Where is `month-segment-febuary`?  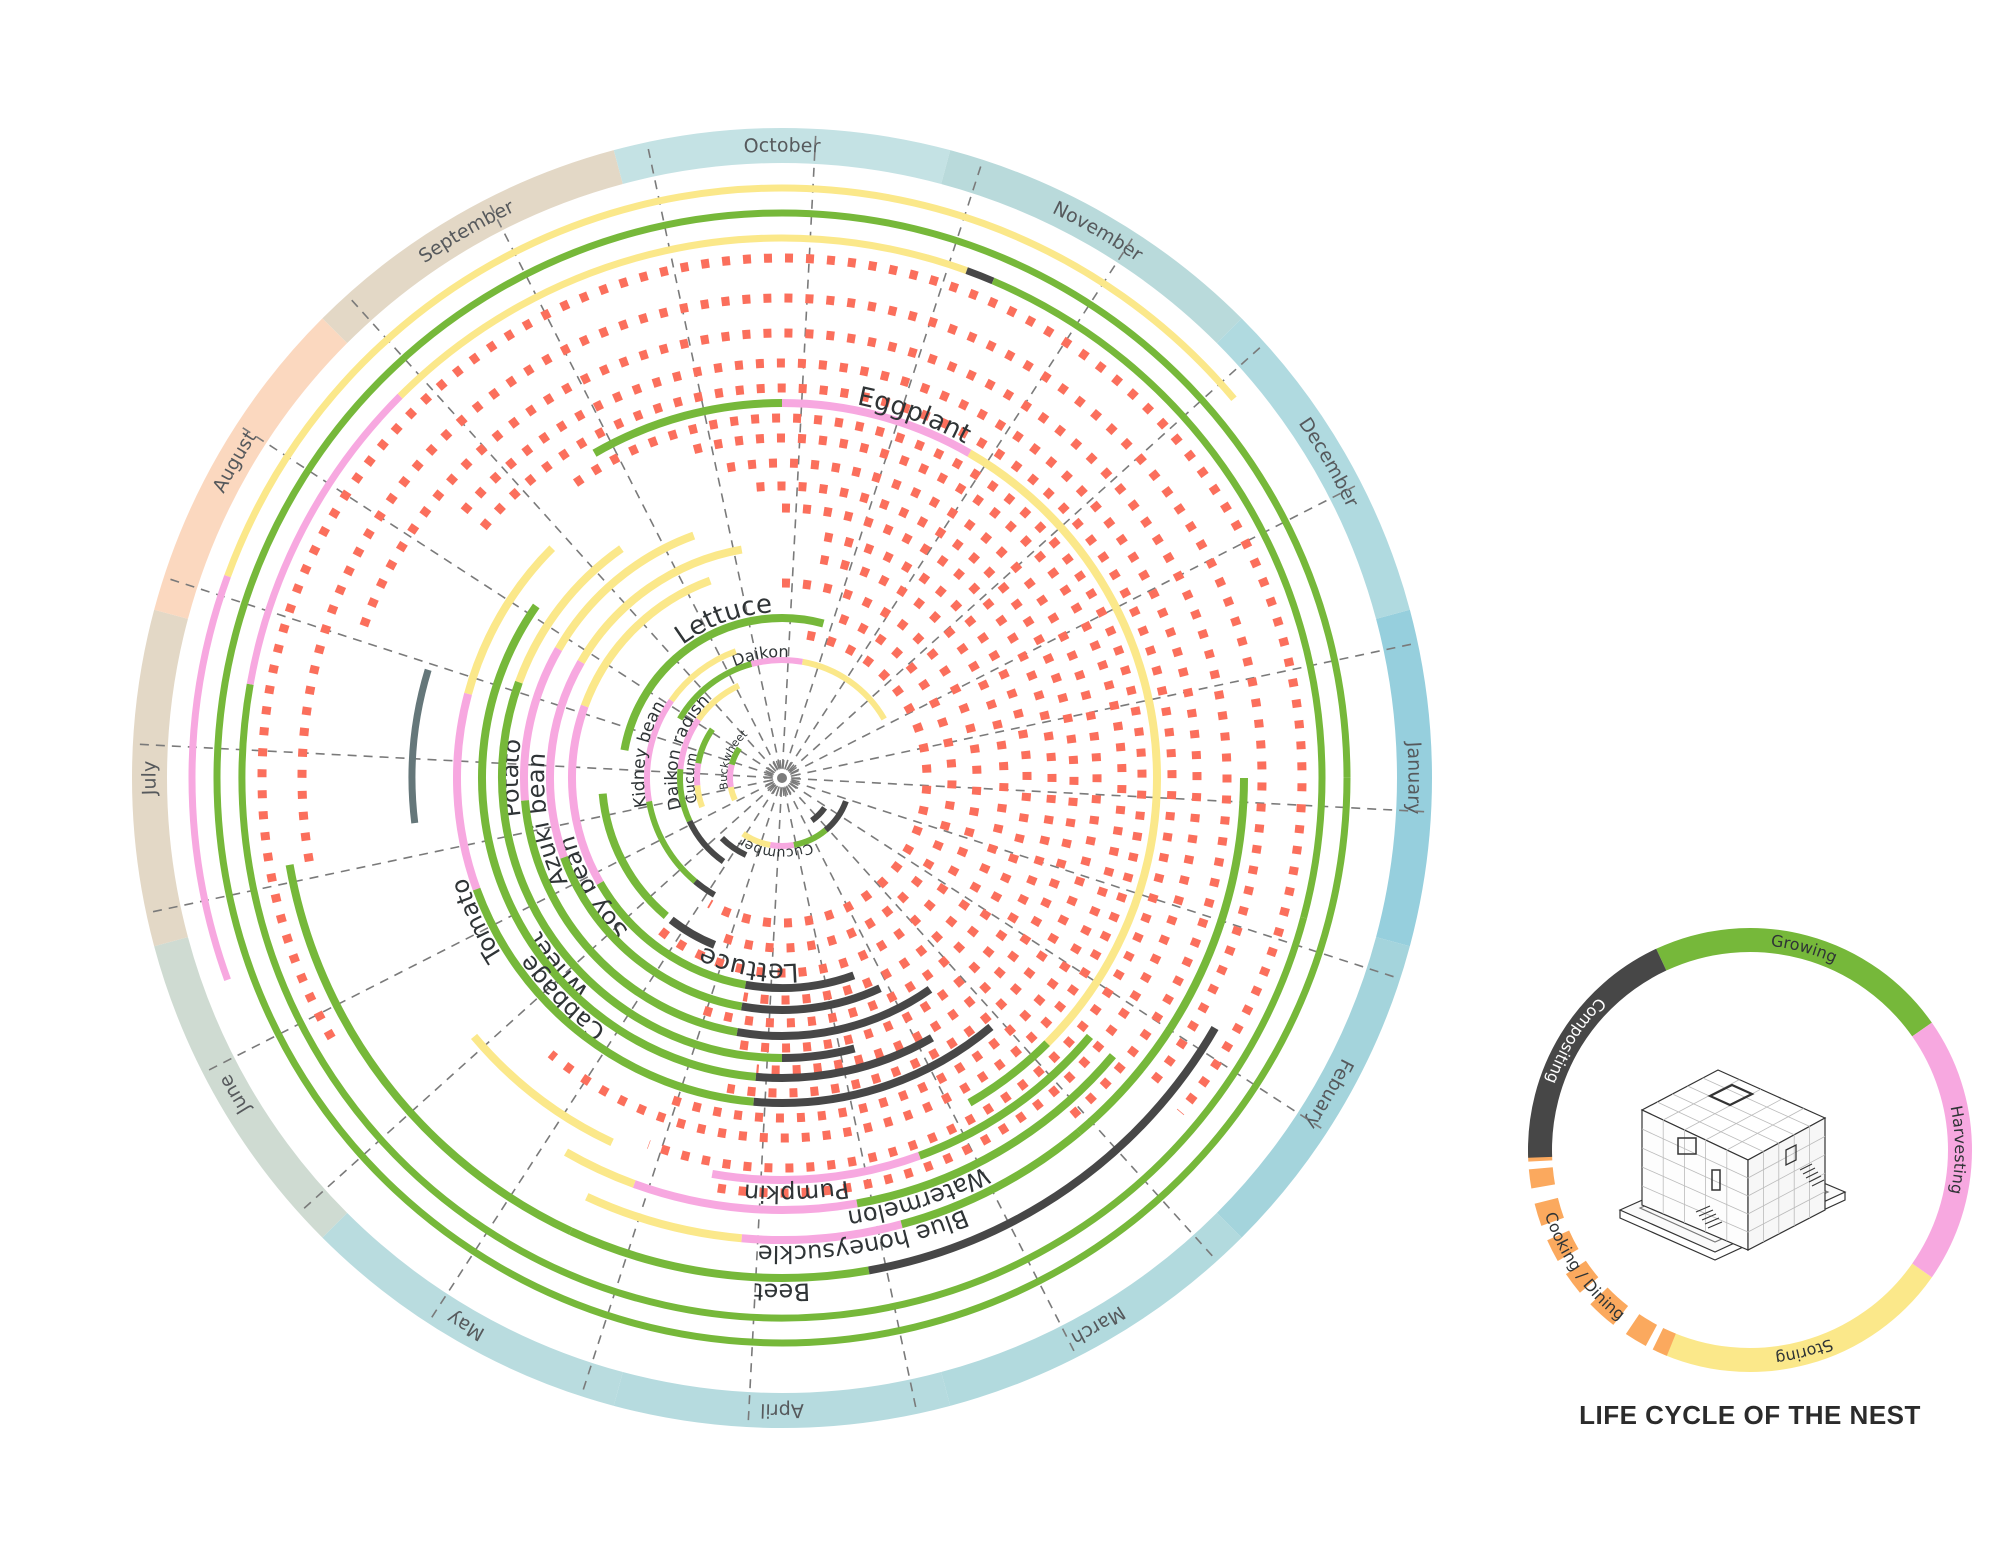
month-segment-febuary is located at coordinates (1313, 1087).